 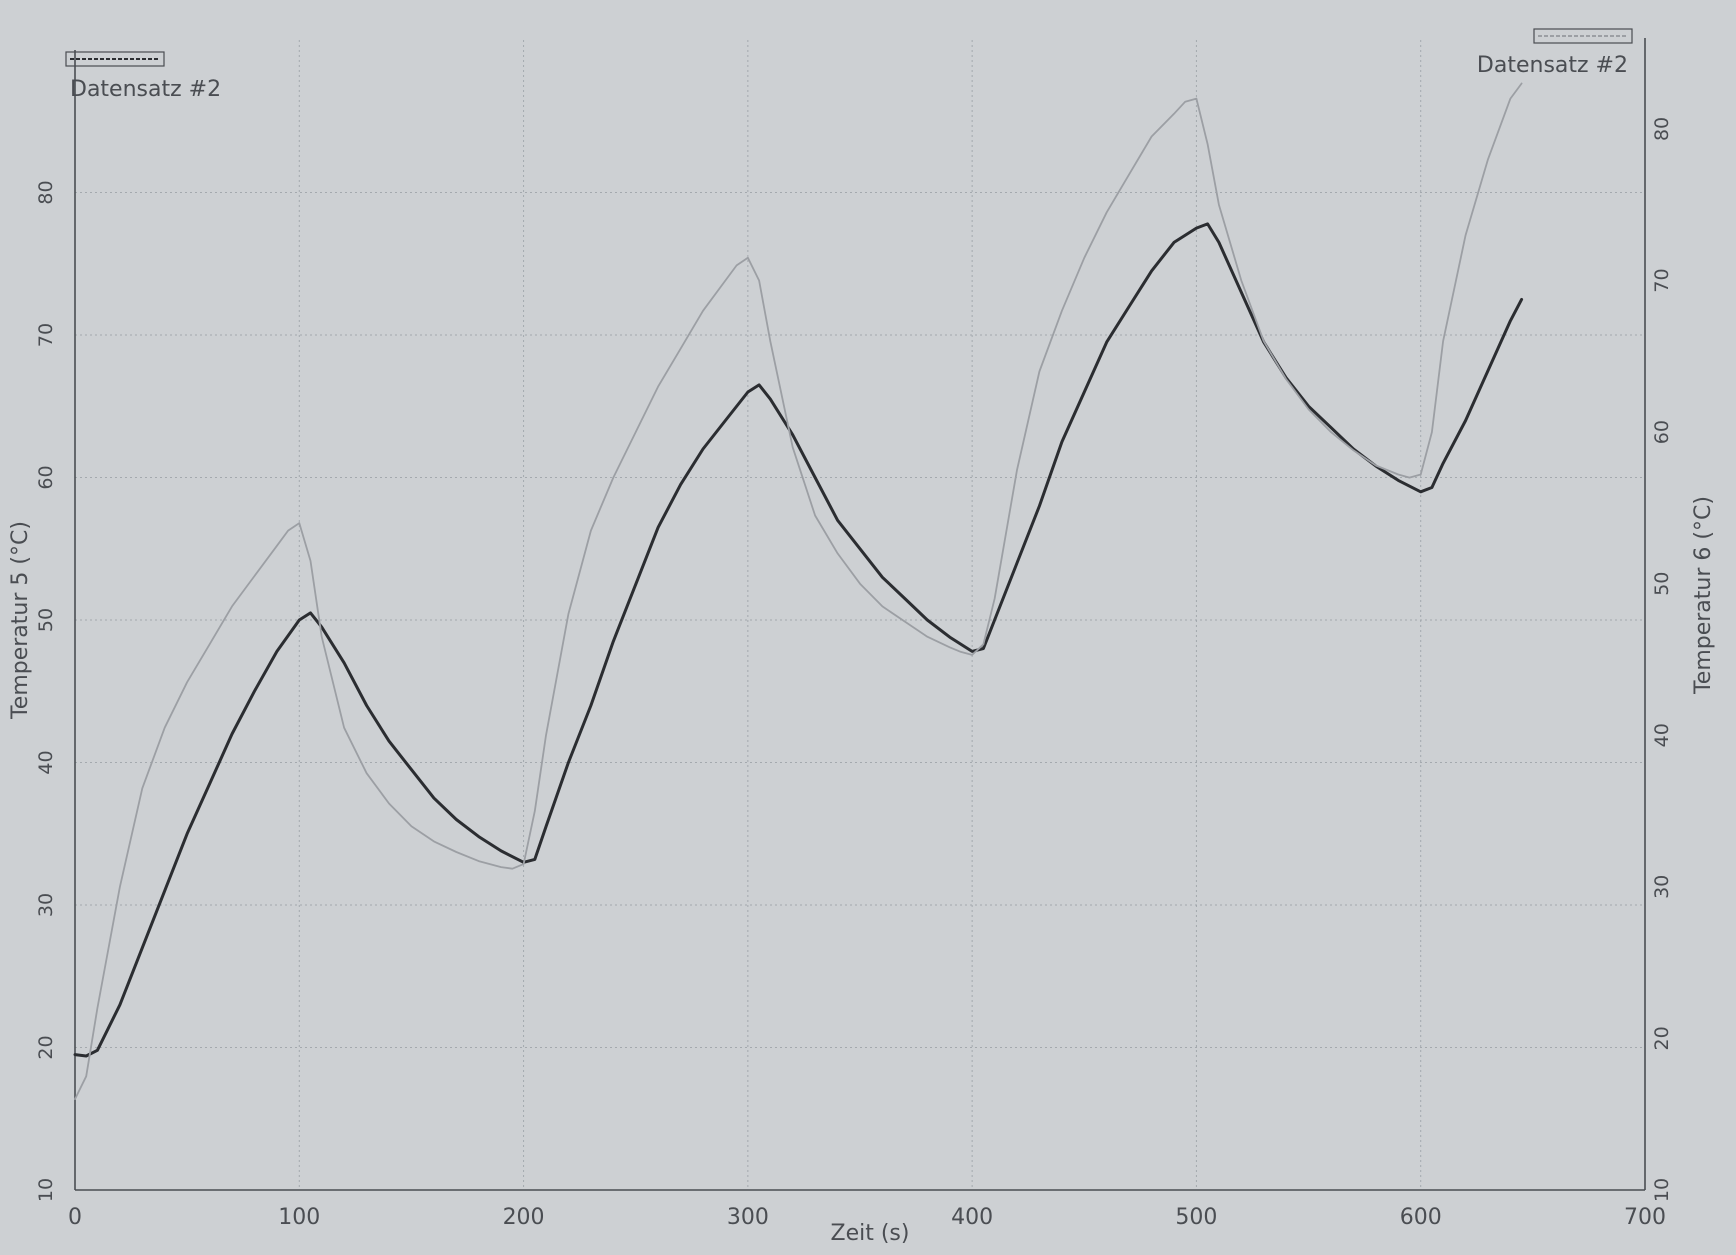 I want to click on left-y-tick-label: 10, so click(x=46, y=1190).